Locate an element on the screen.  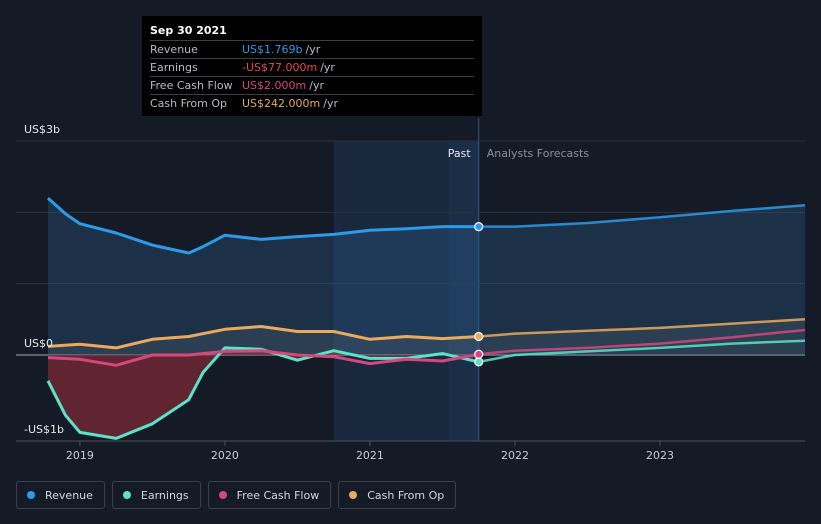
y-tick-label: US$0 is located at coordinates (38, 343).